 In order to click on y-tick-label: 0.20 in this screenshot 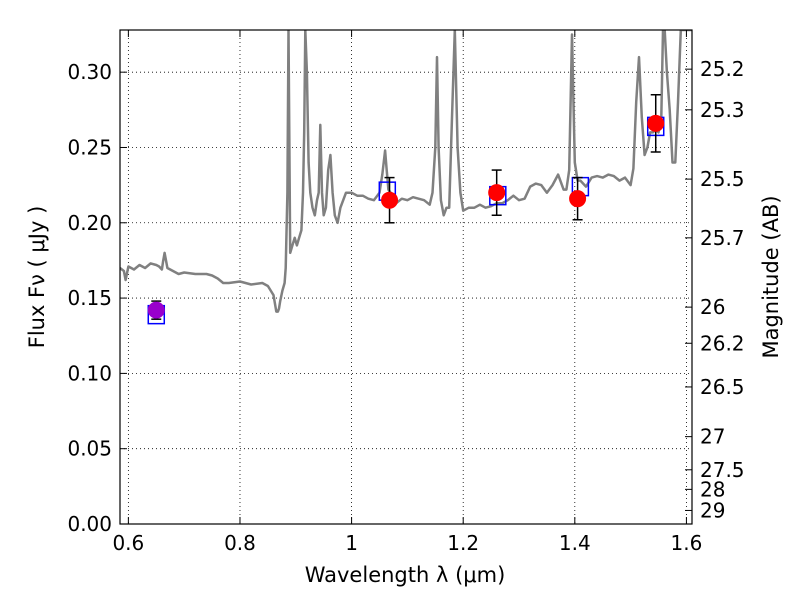, I will do `click(89, 223)`.